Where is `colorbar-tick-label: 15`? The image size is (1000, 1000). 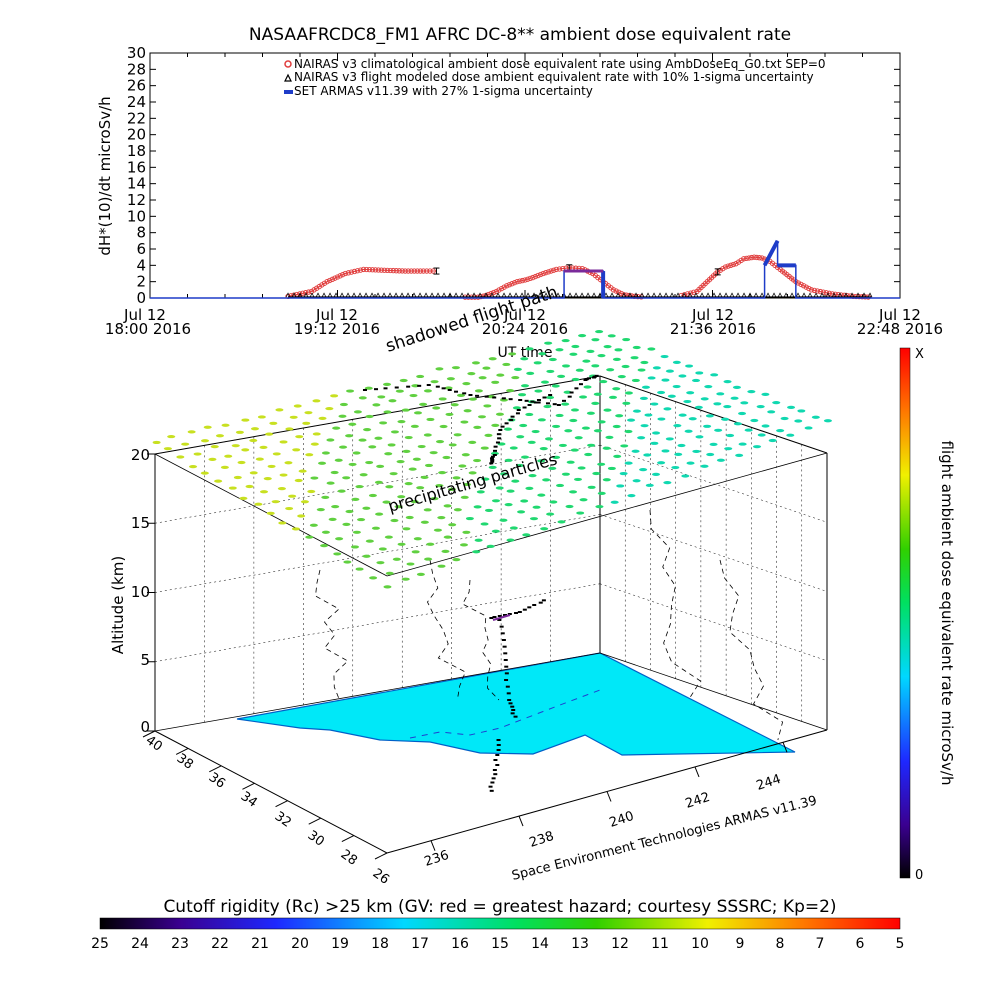
colorbar-tick-label: 15 is located at coordinates (500, 944).